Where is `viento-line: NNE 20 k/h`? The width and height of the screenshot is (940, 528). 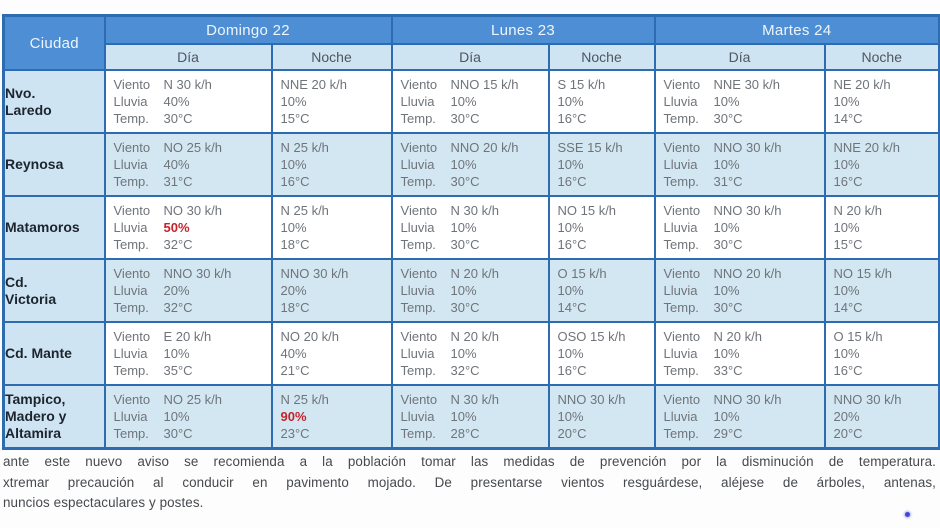 viento-line: NNE 20 k/h is located at coordinates (885, 147).